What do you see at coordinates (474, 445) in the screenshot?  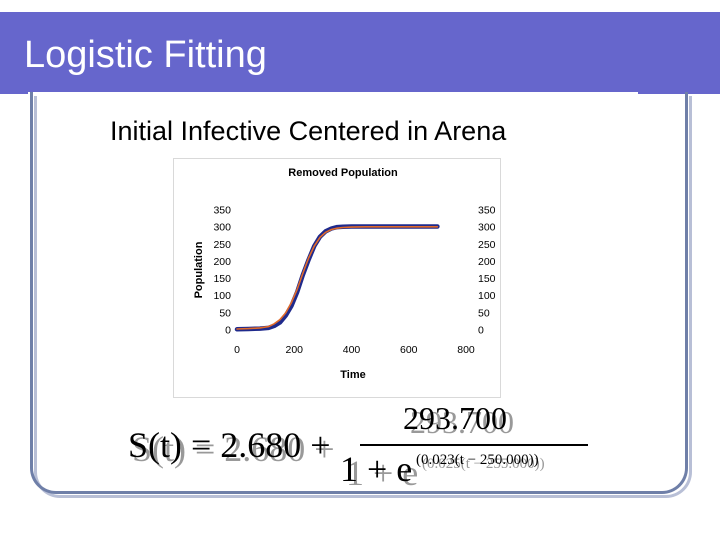 I see `formula-fraction-bar` at bounding box center [474, 445].